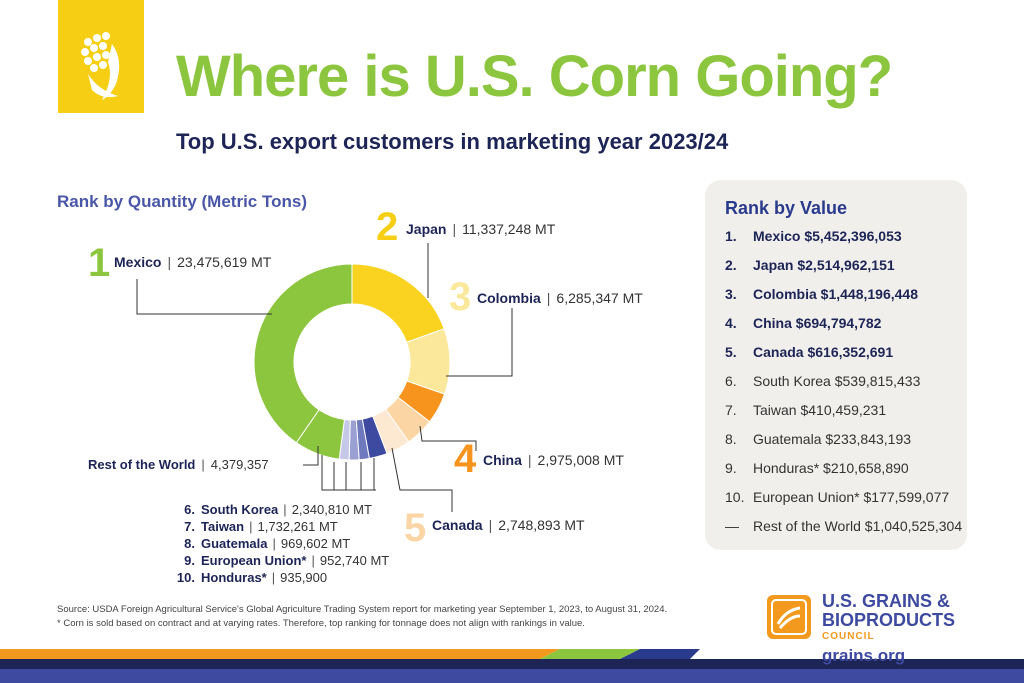 This screenshot has height=683, width=1024. What do you see at coordinates (261, 526) in the screenshot?
I see `list-item: 7. Taiwan | 1,732,261 MT` at bounding box center [261, 526].